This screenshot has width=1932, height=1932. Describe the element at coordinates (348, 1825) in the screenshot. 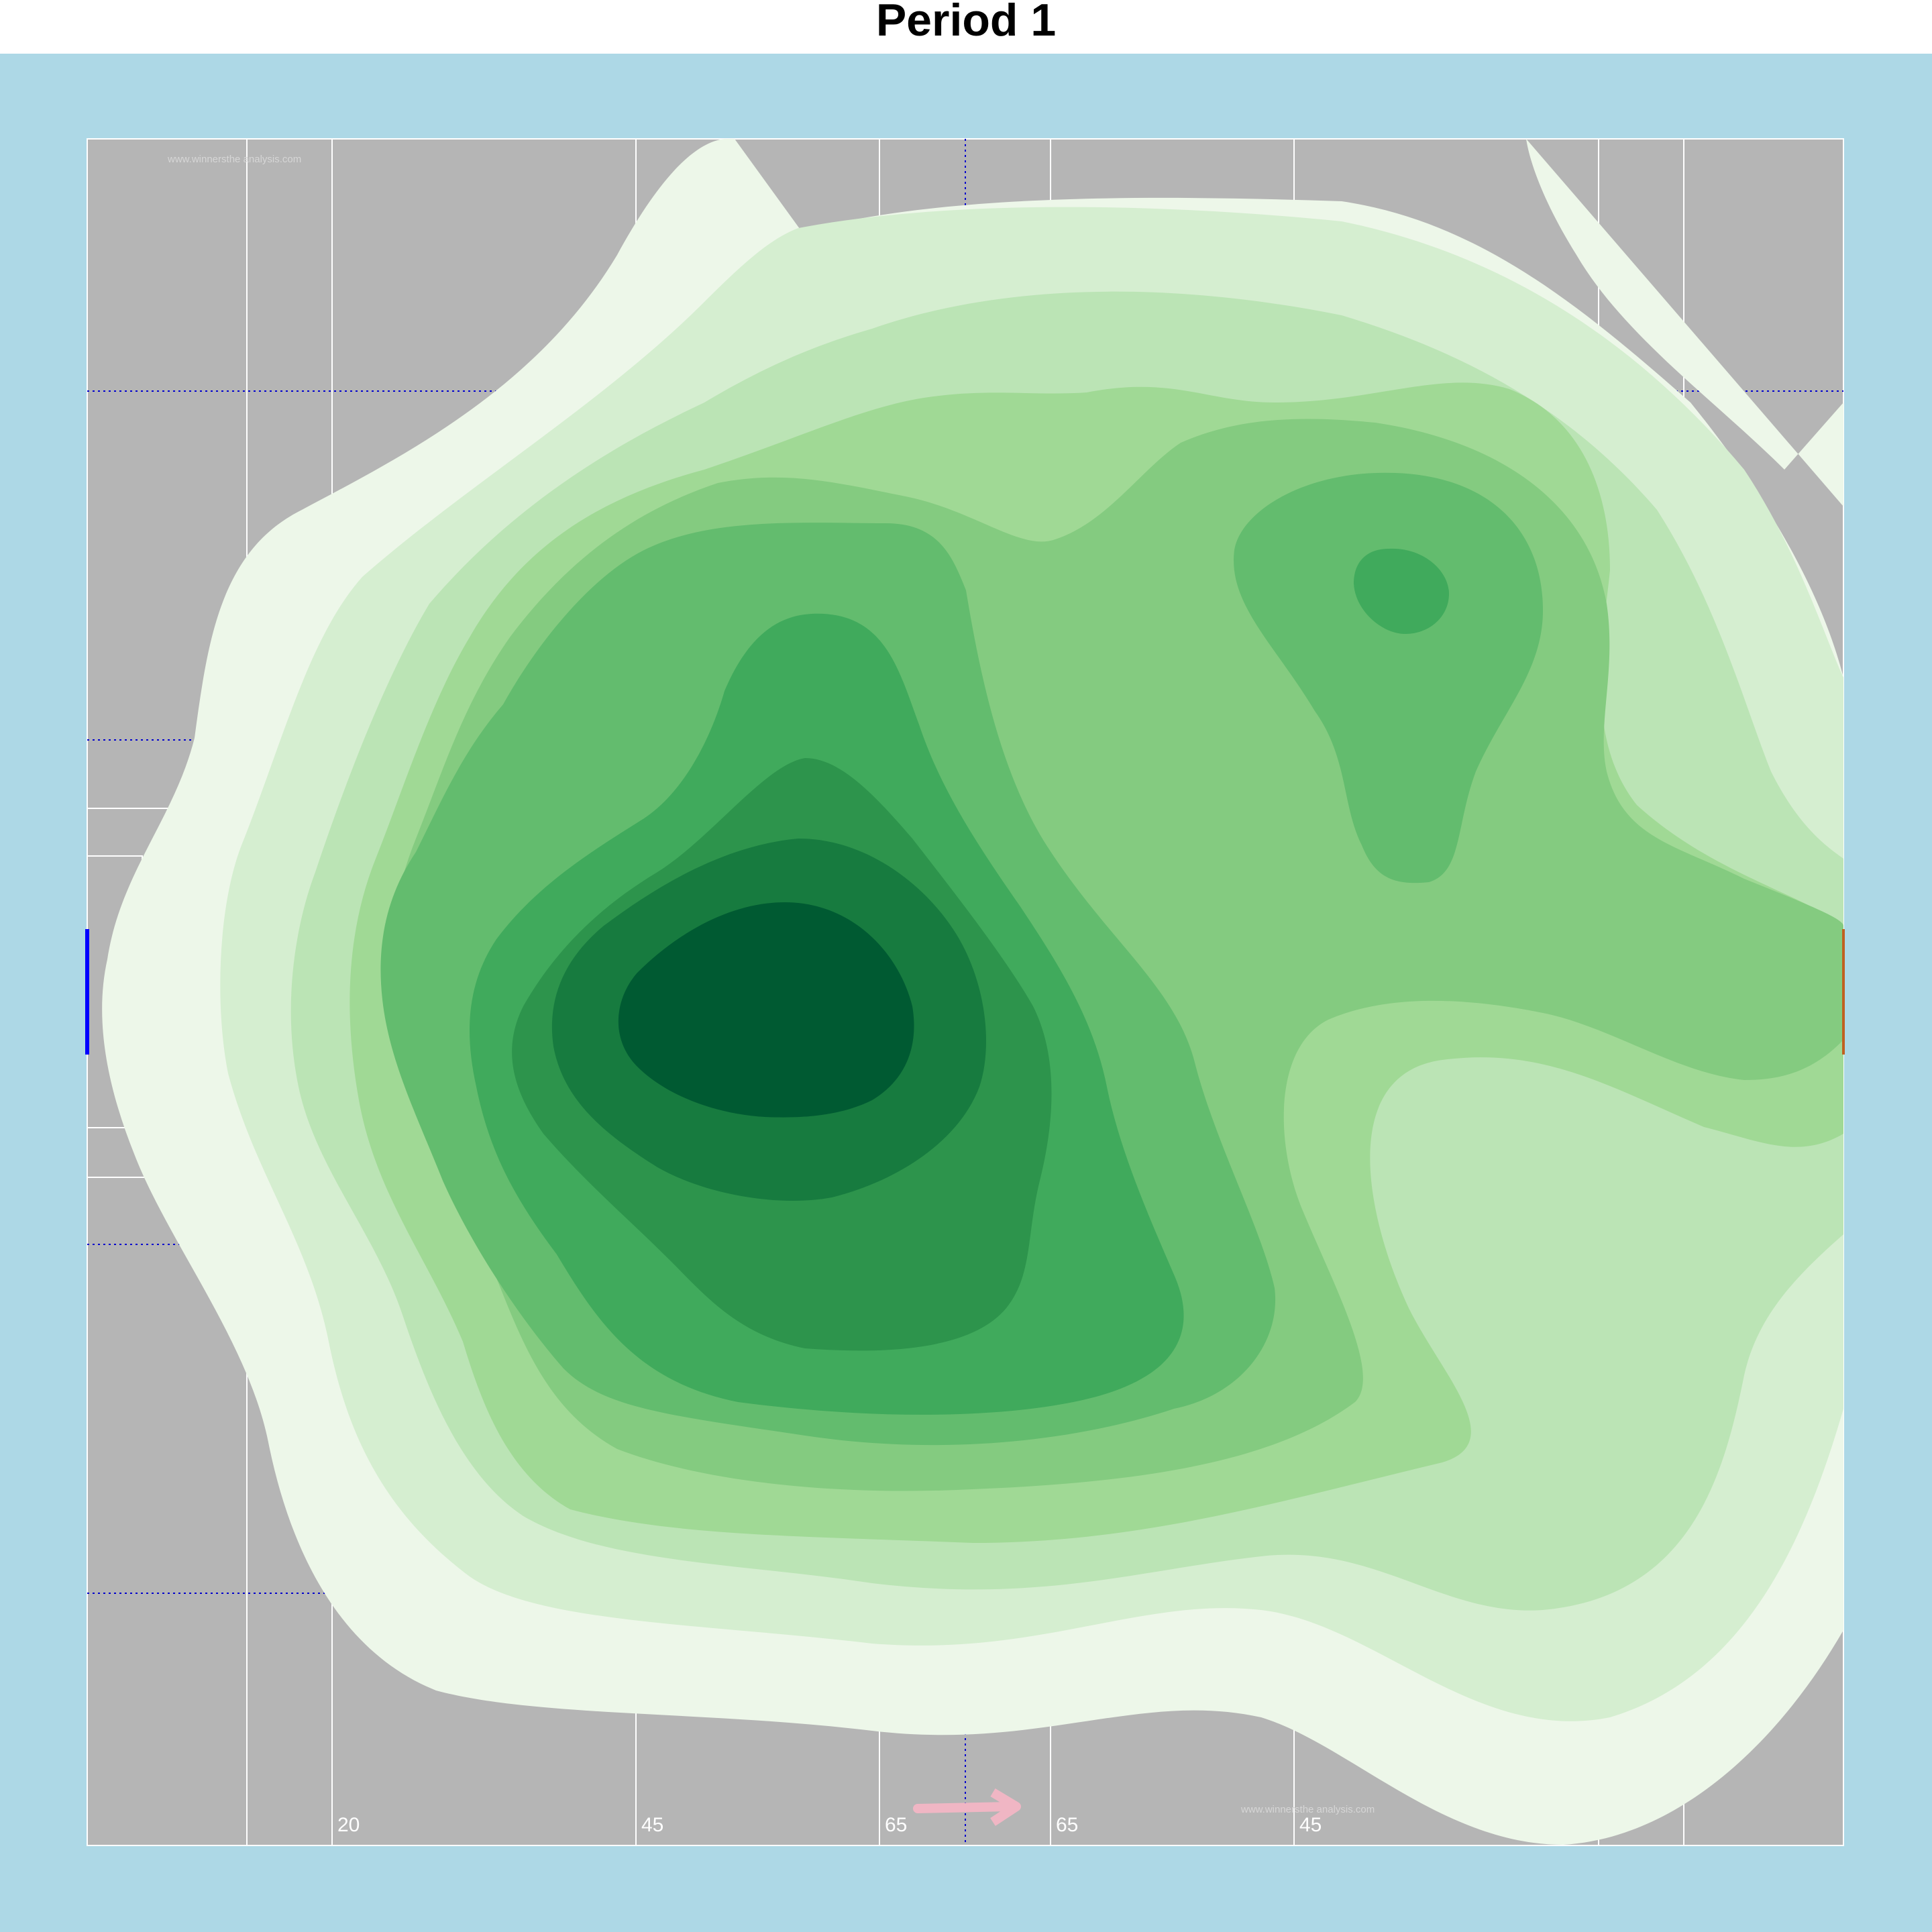

I see `x-tick-label: 20` at that location.